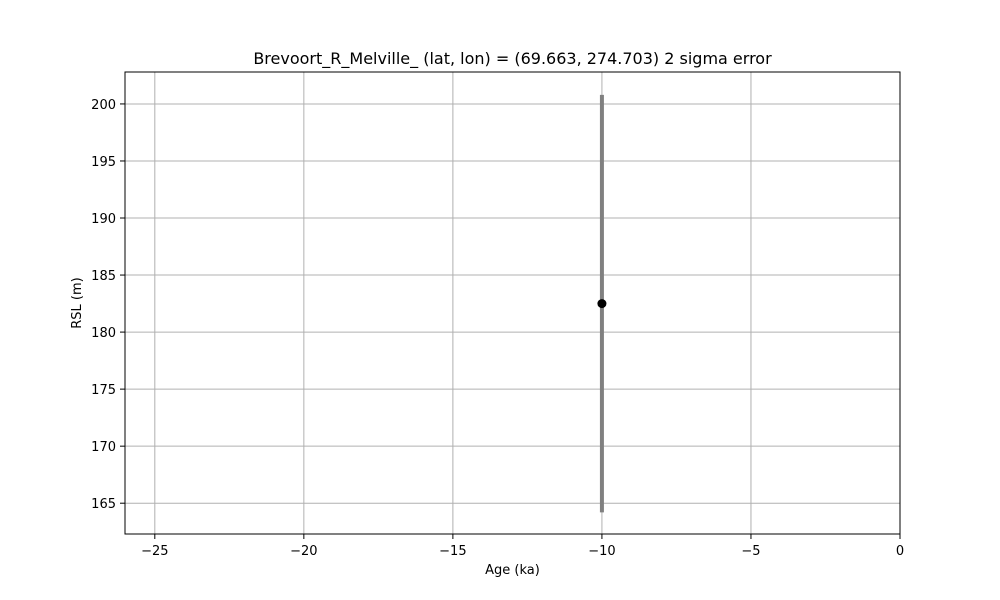  I want to click on x-tick-label: −15, so click(452, 551).